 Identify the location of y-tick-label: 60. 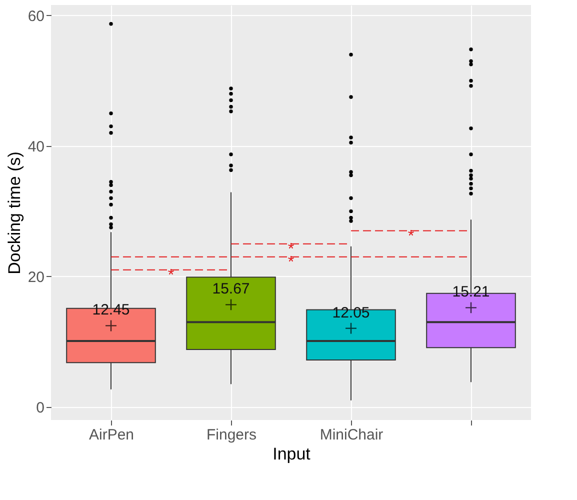
(36, 16).